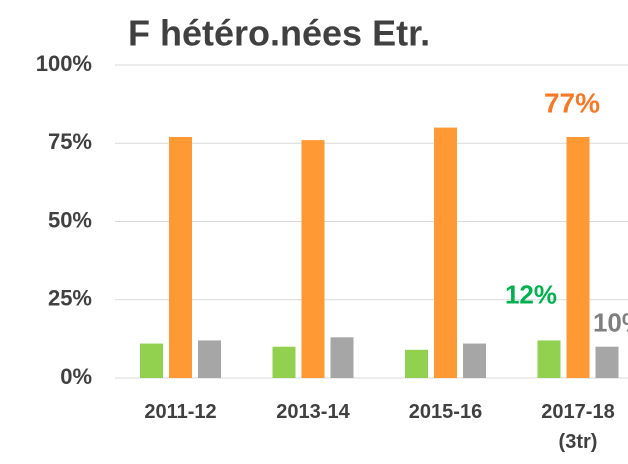  I want to click on data-label: 12%, so click(531, 294).